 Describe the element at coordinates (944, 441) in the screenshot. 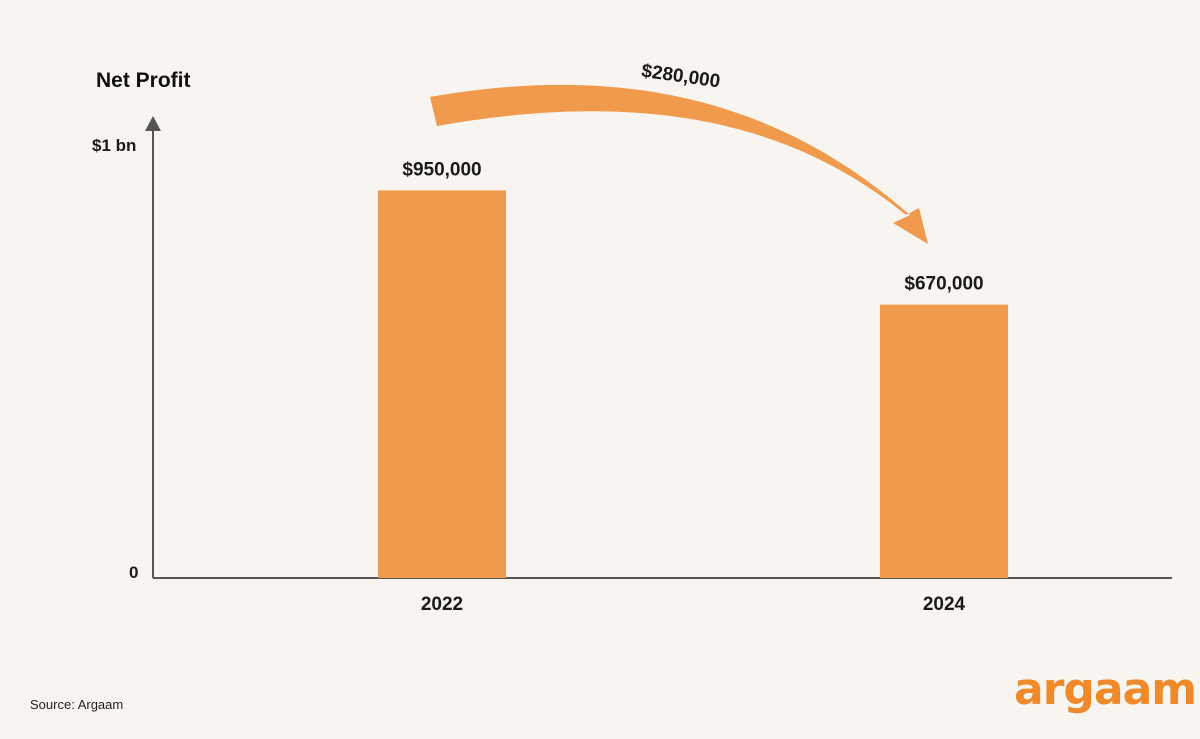

I see `bar-2024` at that location.